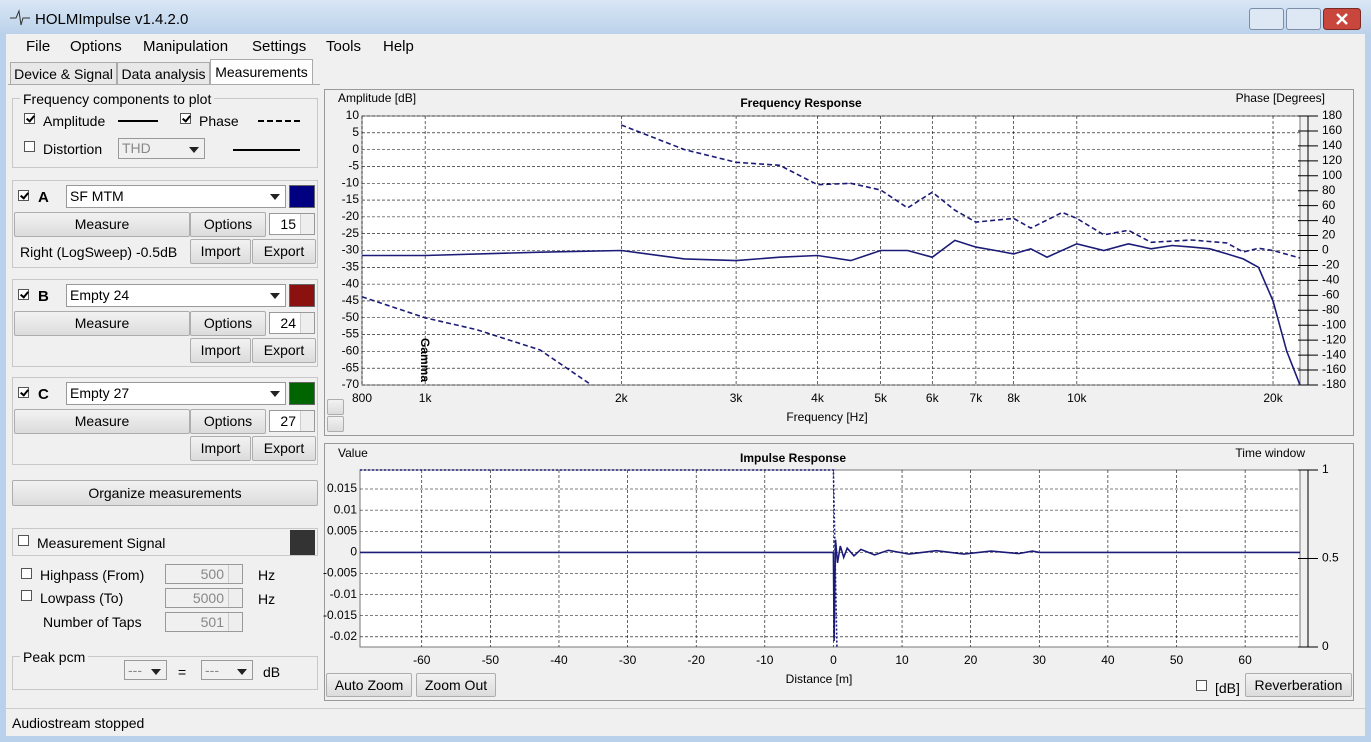 This screenshot has height=742, width=1371. Describe the element at coordinates (292, 224) in the screenshot. I see `spinbox: 15` at that location.